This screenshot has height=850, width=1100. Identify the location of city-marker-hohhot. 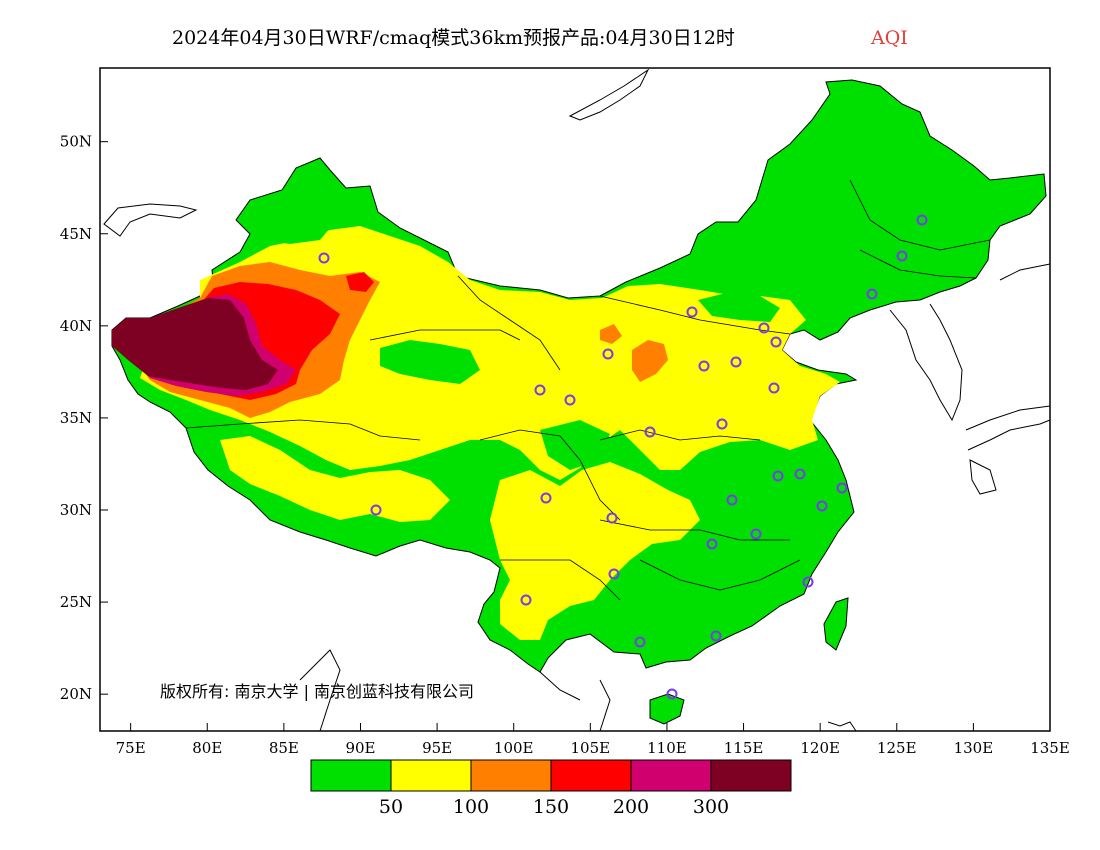
(692, 312).